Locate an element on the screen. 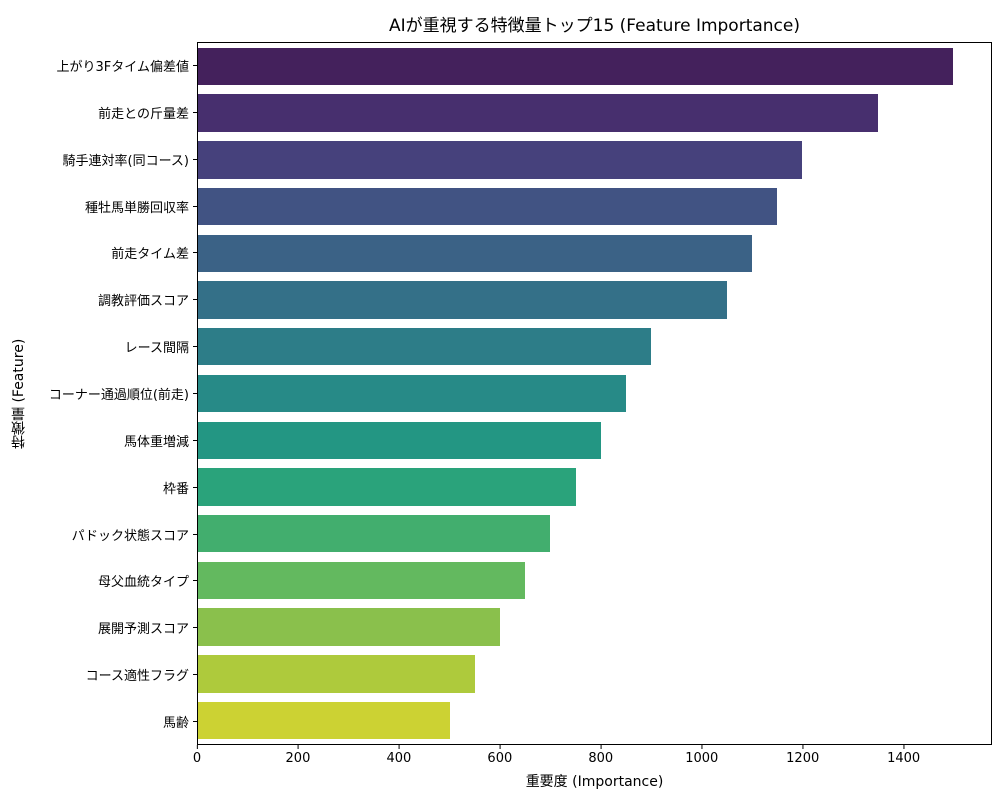  y-tick-label: 前走タイム差 is located at coordinates (150, 255).